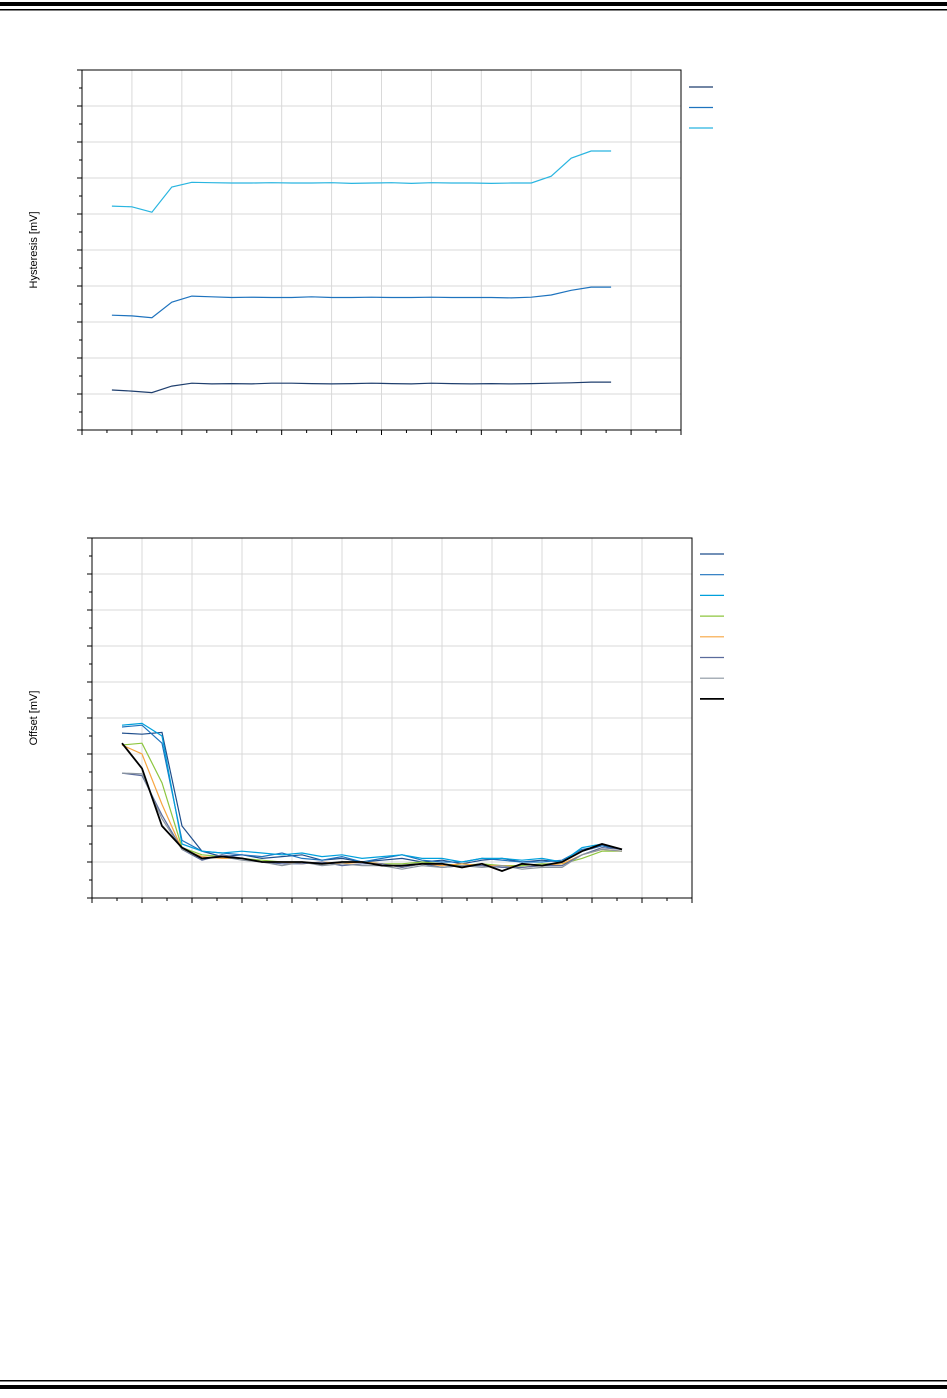 Image resolution: width=947 pixels, height=1398 pixels. What do you see at coordinates (34, 249) in the screenshot?
I see `y-axis-label: Hysteresis [mV]` at bounding box center [34, 249].